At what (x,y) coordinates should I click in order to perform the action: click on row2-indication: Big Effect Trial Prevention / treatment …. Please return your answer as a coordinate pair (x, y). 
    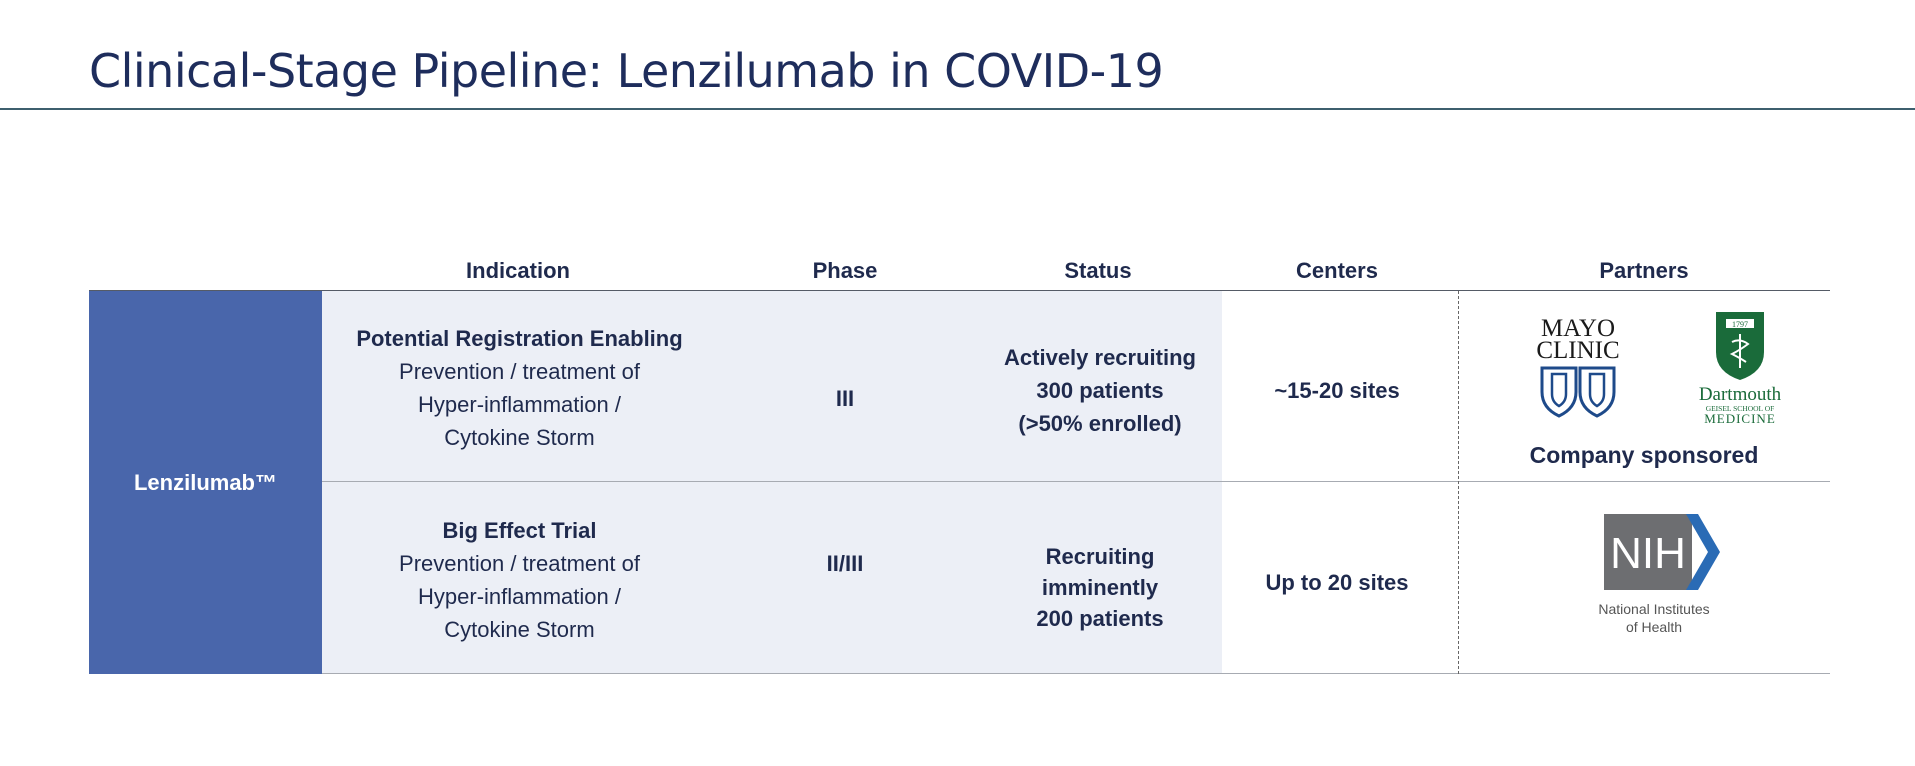
    Looking at the image, I should click on (519, 580).